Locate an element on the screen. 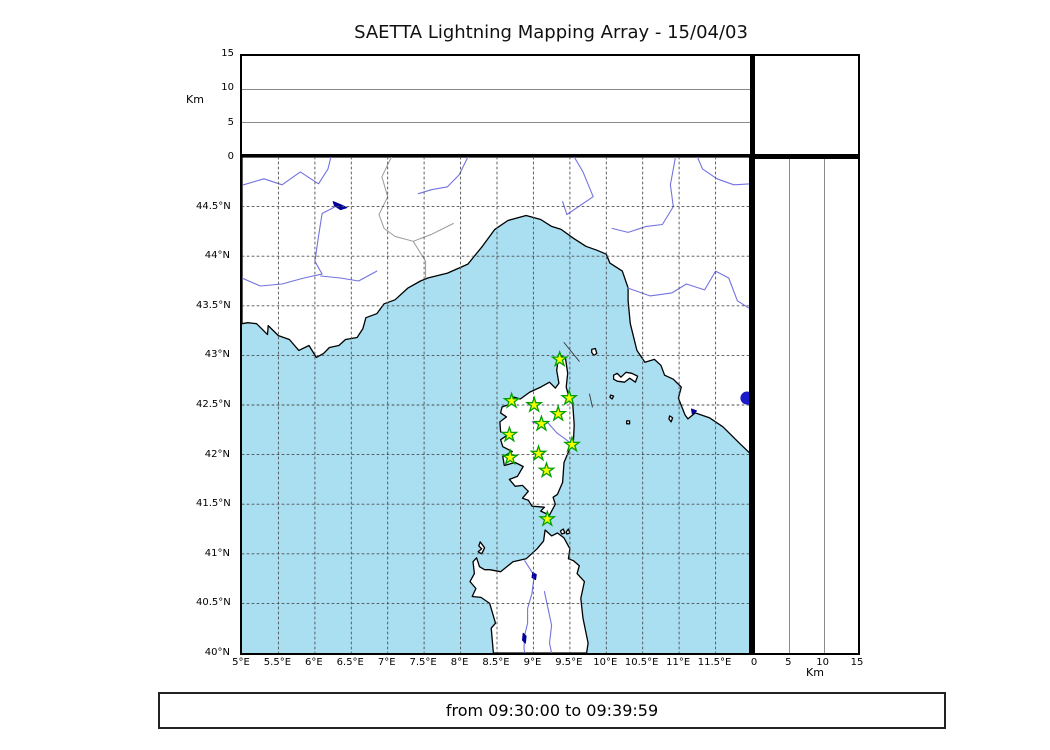  longitude-tick-label: 8°E is located at coordinates (459, 662).